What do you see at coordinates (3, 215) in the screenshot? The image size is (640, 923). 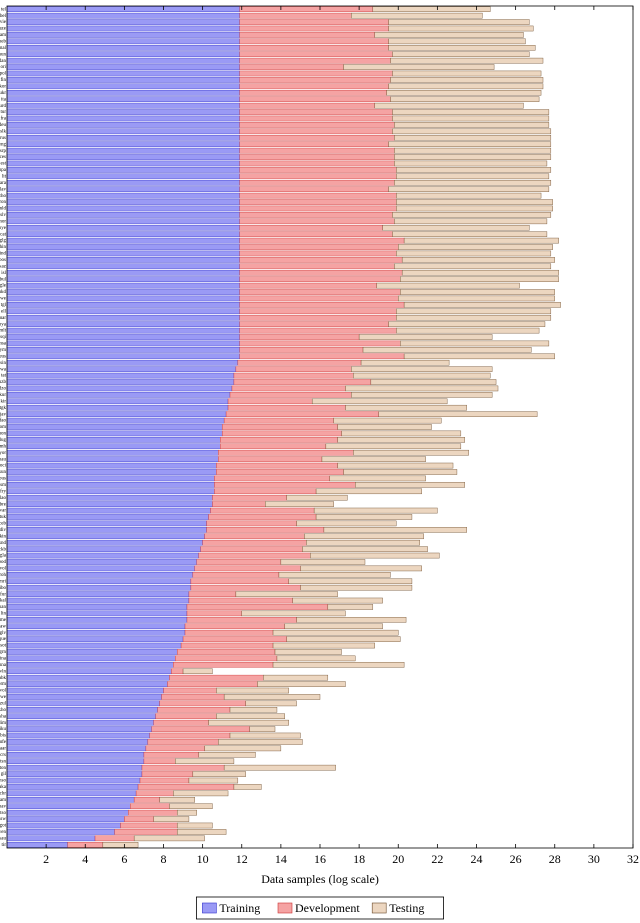 I see `y-tick-label: slv` at bounding box center [3, 215].